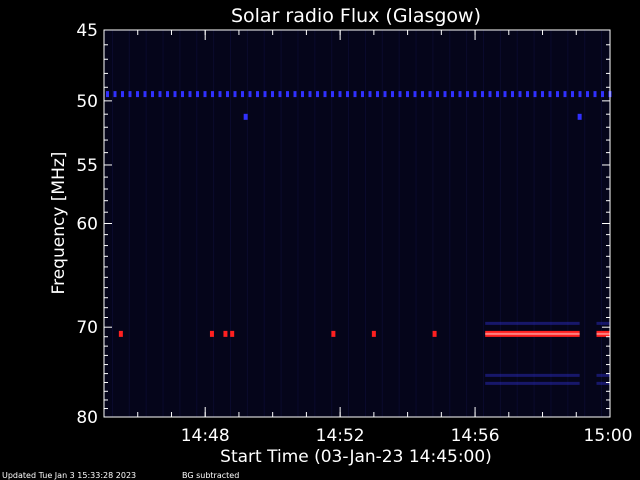 The image size is (640, 480). What do you see at coordinates (87, 166) in the screenshot?
I see `y-tick-label: 55` at bounding box center [87, 166].